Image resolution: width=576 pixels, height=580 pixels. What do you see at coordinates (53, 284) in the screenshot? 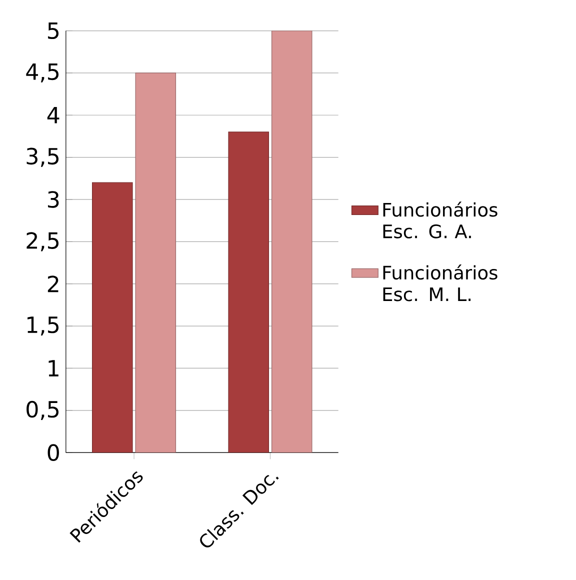
I see `y-tick-label: 2` at bounding box center [53, 284].